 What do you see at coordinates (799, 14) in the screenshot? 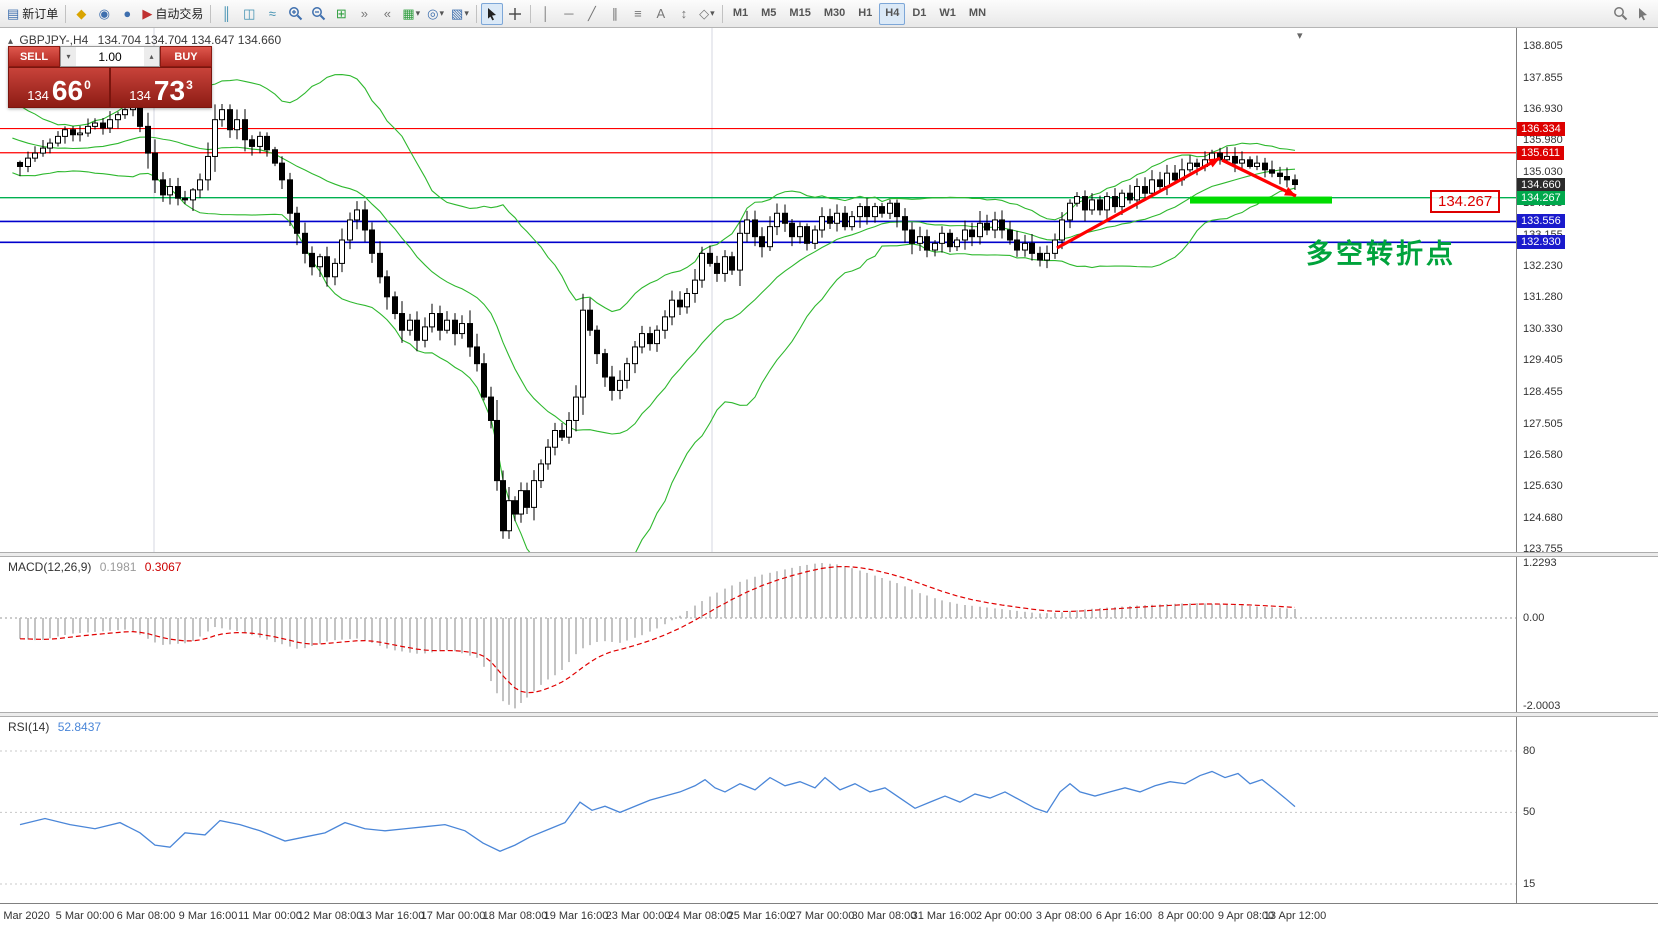
I see `timeframe-button-m15: M15` at bounding box center [799, 14].